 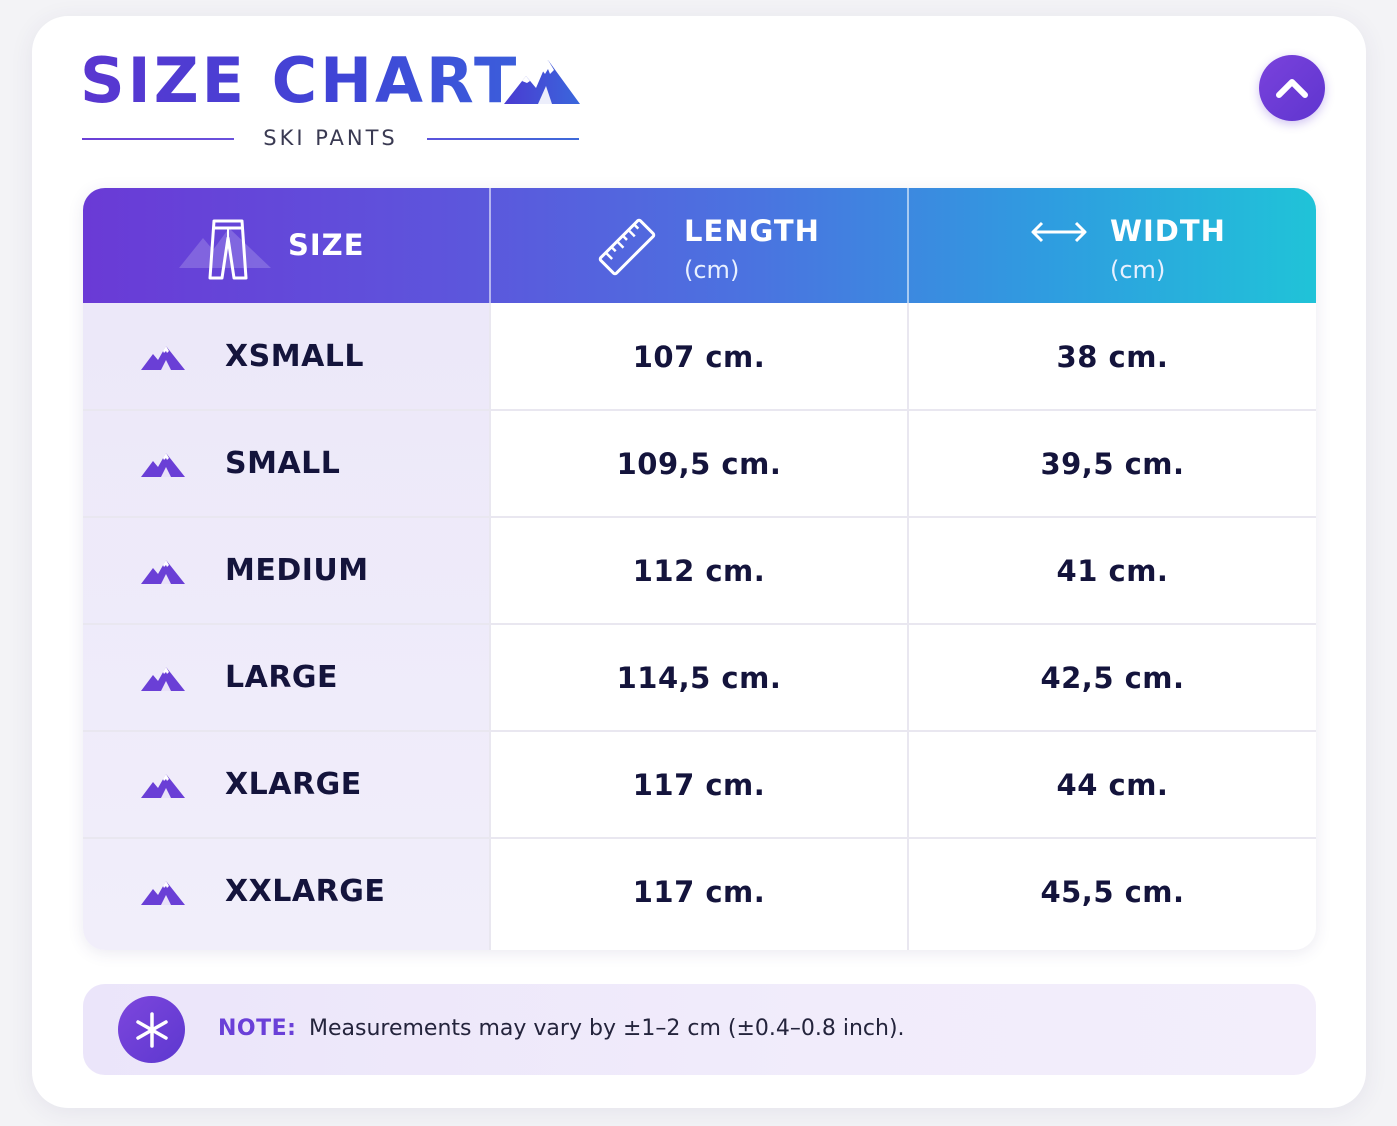 What do you see at coordinates (503, 139) in the screenshot?
I see `subtitle-divider-right` at bounding box center [503, 139].